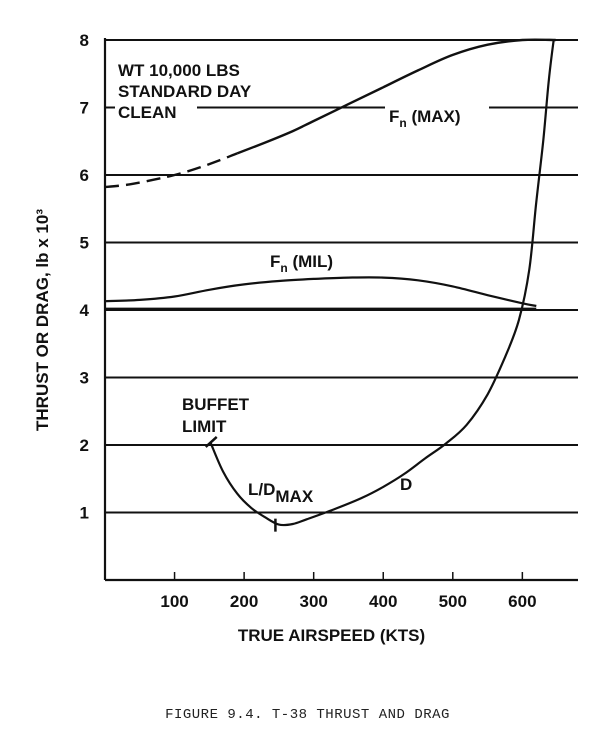 Image resolution: width=615 pixels, height=750 pixels. I want to click on fn-max-label: Fn (MAX), so click(425, 118).